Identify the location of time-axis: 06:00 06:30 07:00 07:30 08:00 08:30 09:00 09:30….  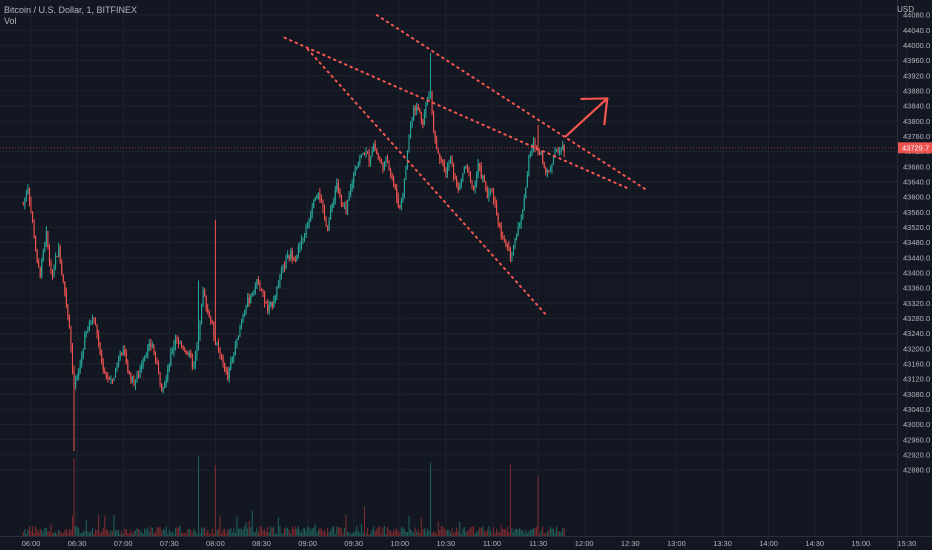
(469, 543).